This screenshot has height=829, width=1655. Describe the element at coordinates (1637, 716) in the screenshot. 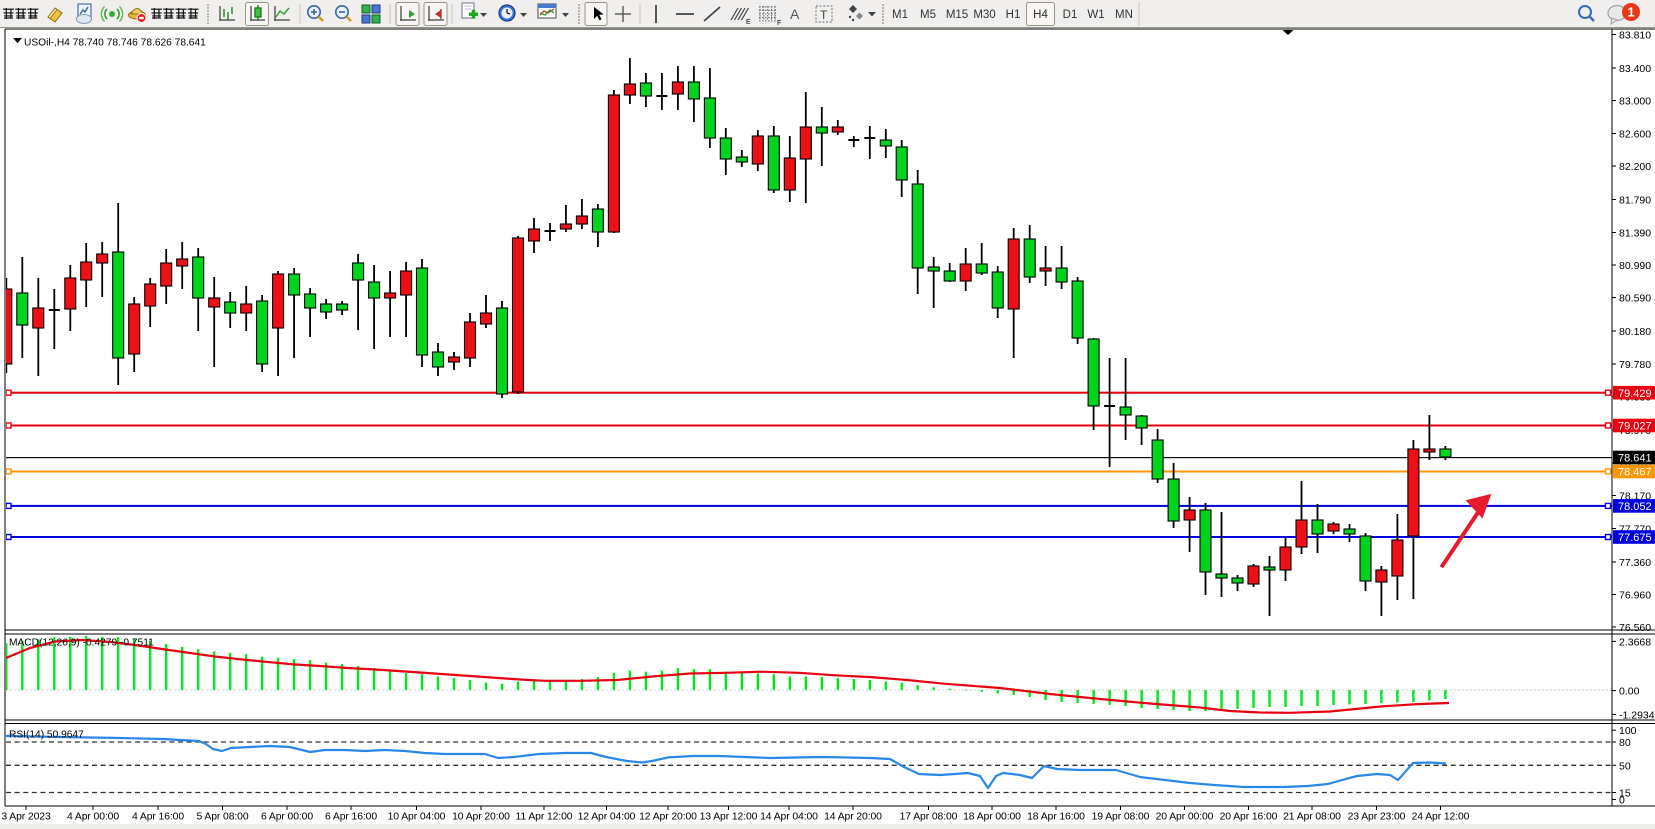

I see `svg-text: -1.2934` at that location.